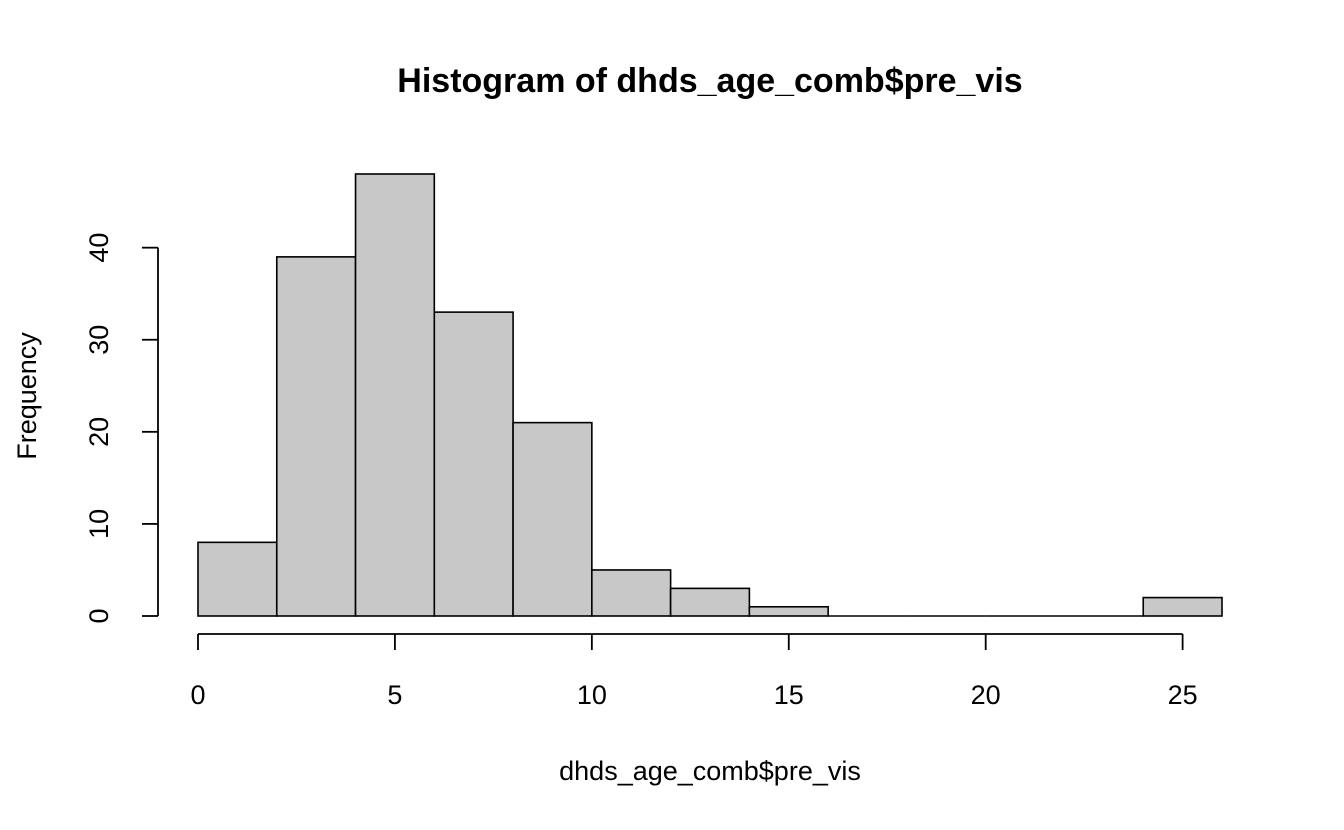 Image resolution: width=1344 pixels, height=830 pixels. I want to click on x-axis-label: dhds_age_comb$pre_vis, so click(710, 771).